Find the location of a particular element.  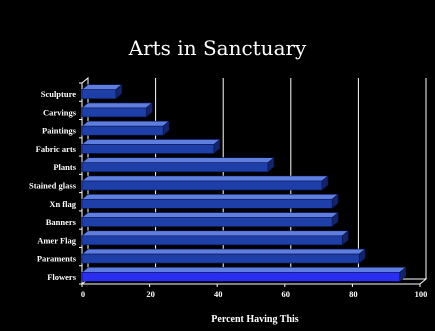

x-axis-title: Percent Having This is located at coordinates (255, 319).